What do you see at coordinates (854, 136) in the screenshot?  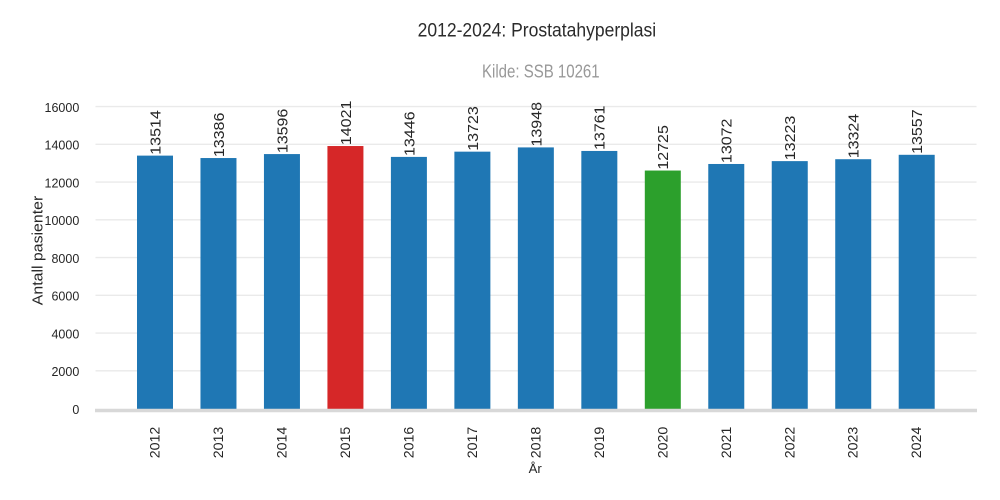 I see `svg-text: 13324` at bounding box center [854, 136].